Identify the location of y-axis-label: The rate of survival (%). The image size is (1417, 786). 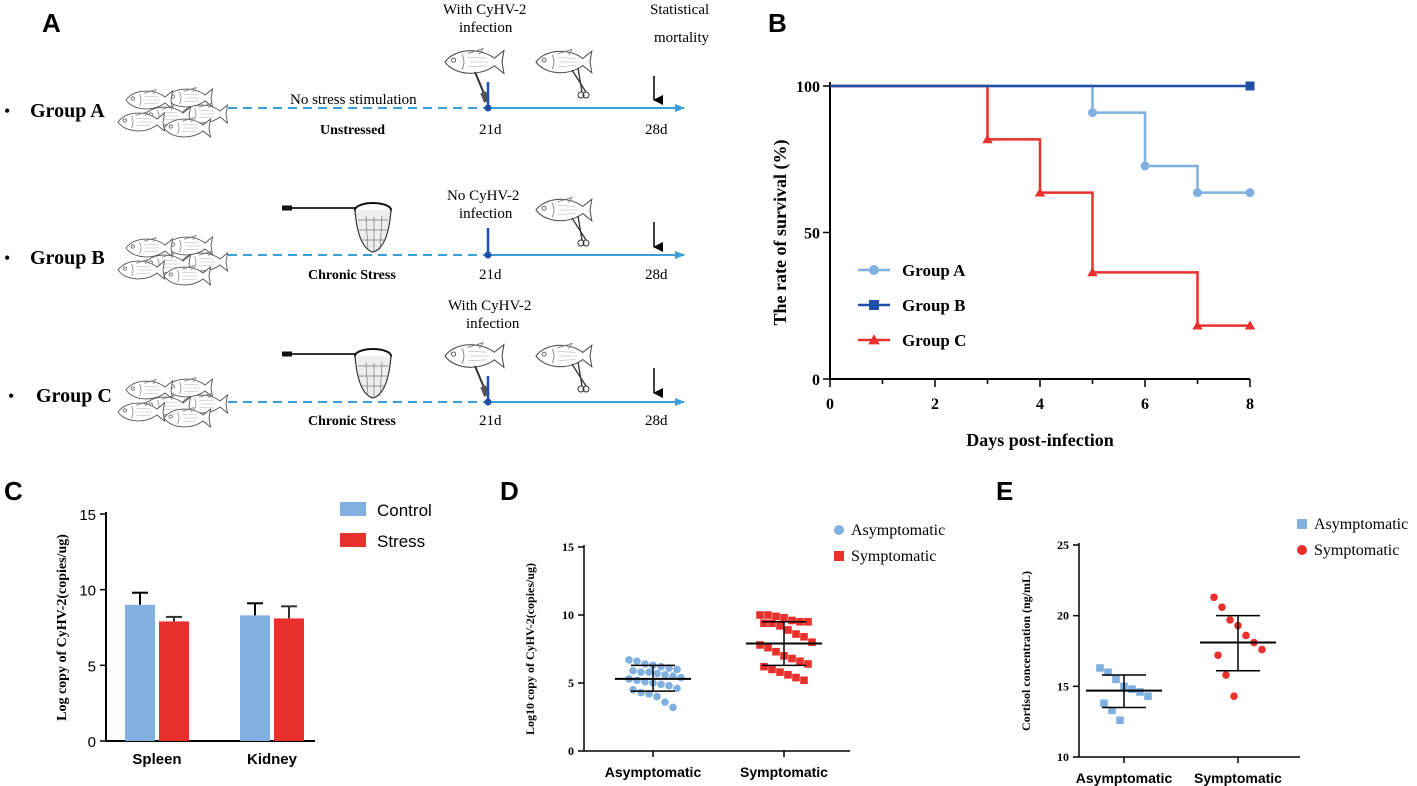
(780, 233).